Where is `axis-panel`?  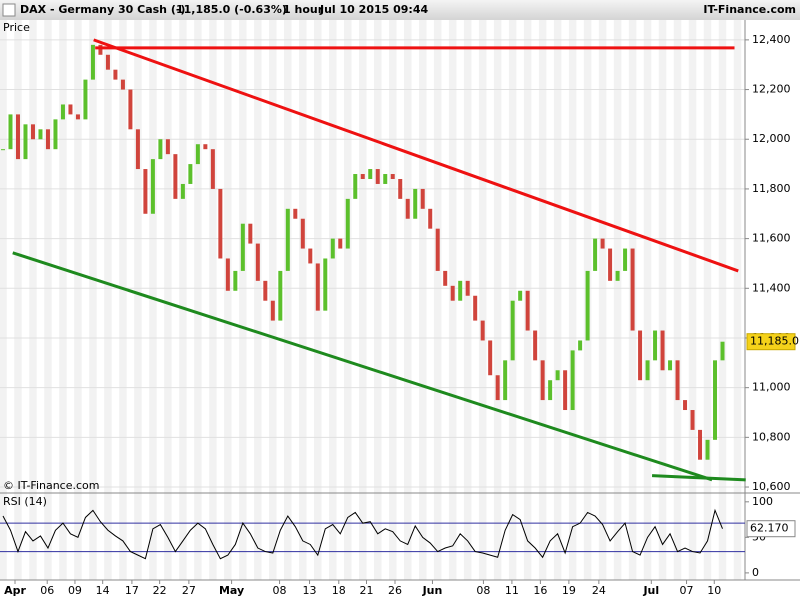
axis-panel is located at coordinates (772, 310).